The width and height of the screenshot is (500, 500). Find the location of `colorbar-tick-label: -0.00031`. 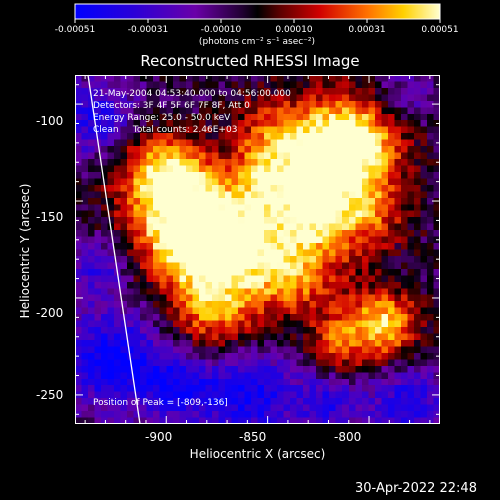

colorbar-tick-label: -0.00031 is located at coordinates (148, 30).